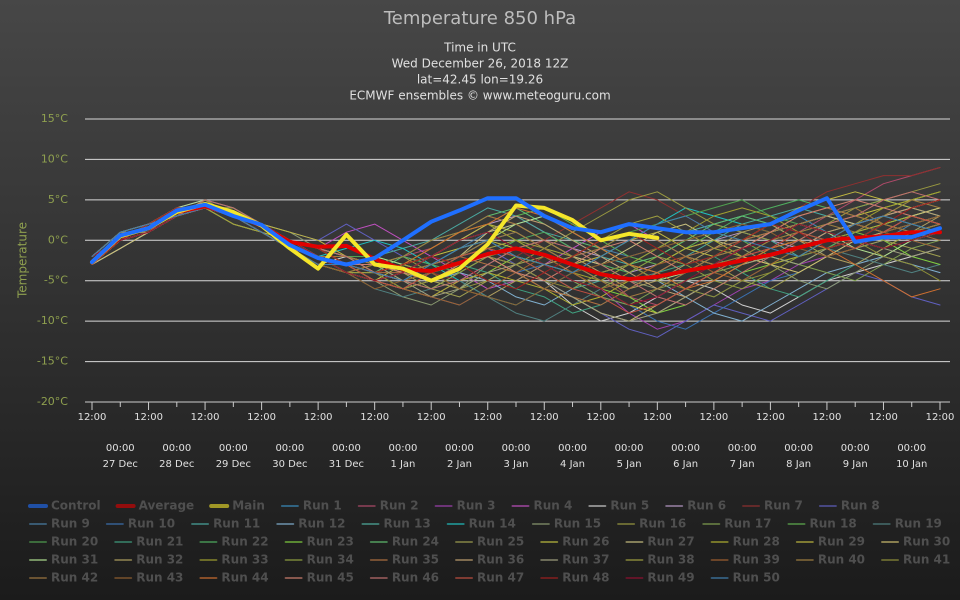 This screenshot has height=600, width=960. What do you see at coordinates (402, 464) in the screenshot?
I see `x-tick-label: 1 Jan` at bounding box center [402, 464].